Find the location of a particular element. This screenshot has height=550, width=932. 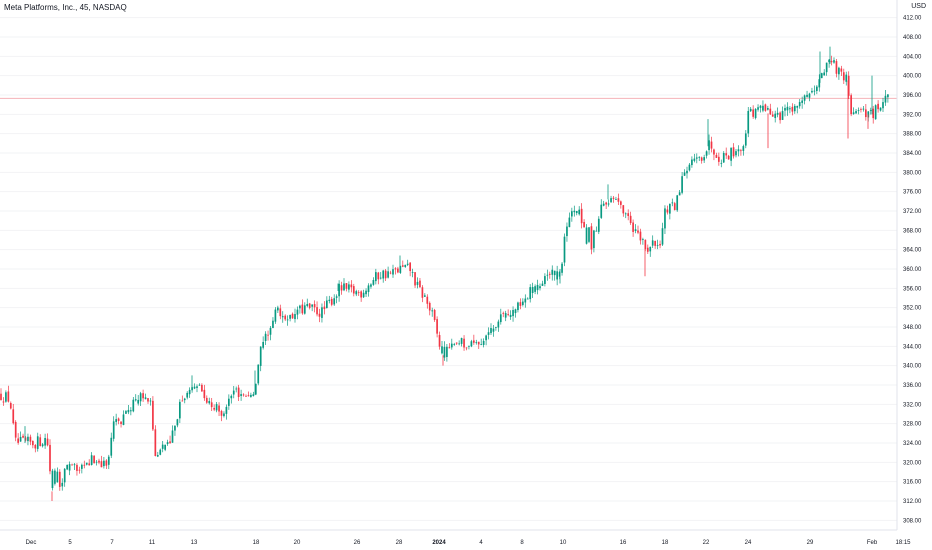

x-tick-label: 24 is located at coordinates (748, 543).